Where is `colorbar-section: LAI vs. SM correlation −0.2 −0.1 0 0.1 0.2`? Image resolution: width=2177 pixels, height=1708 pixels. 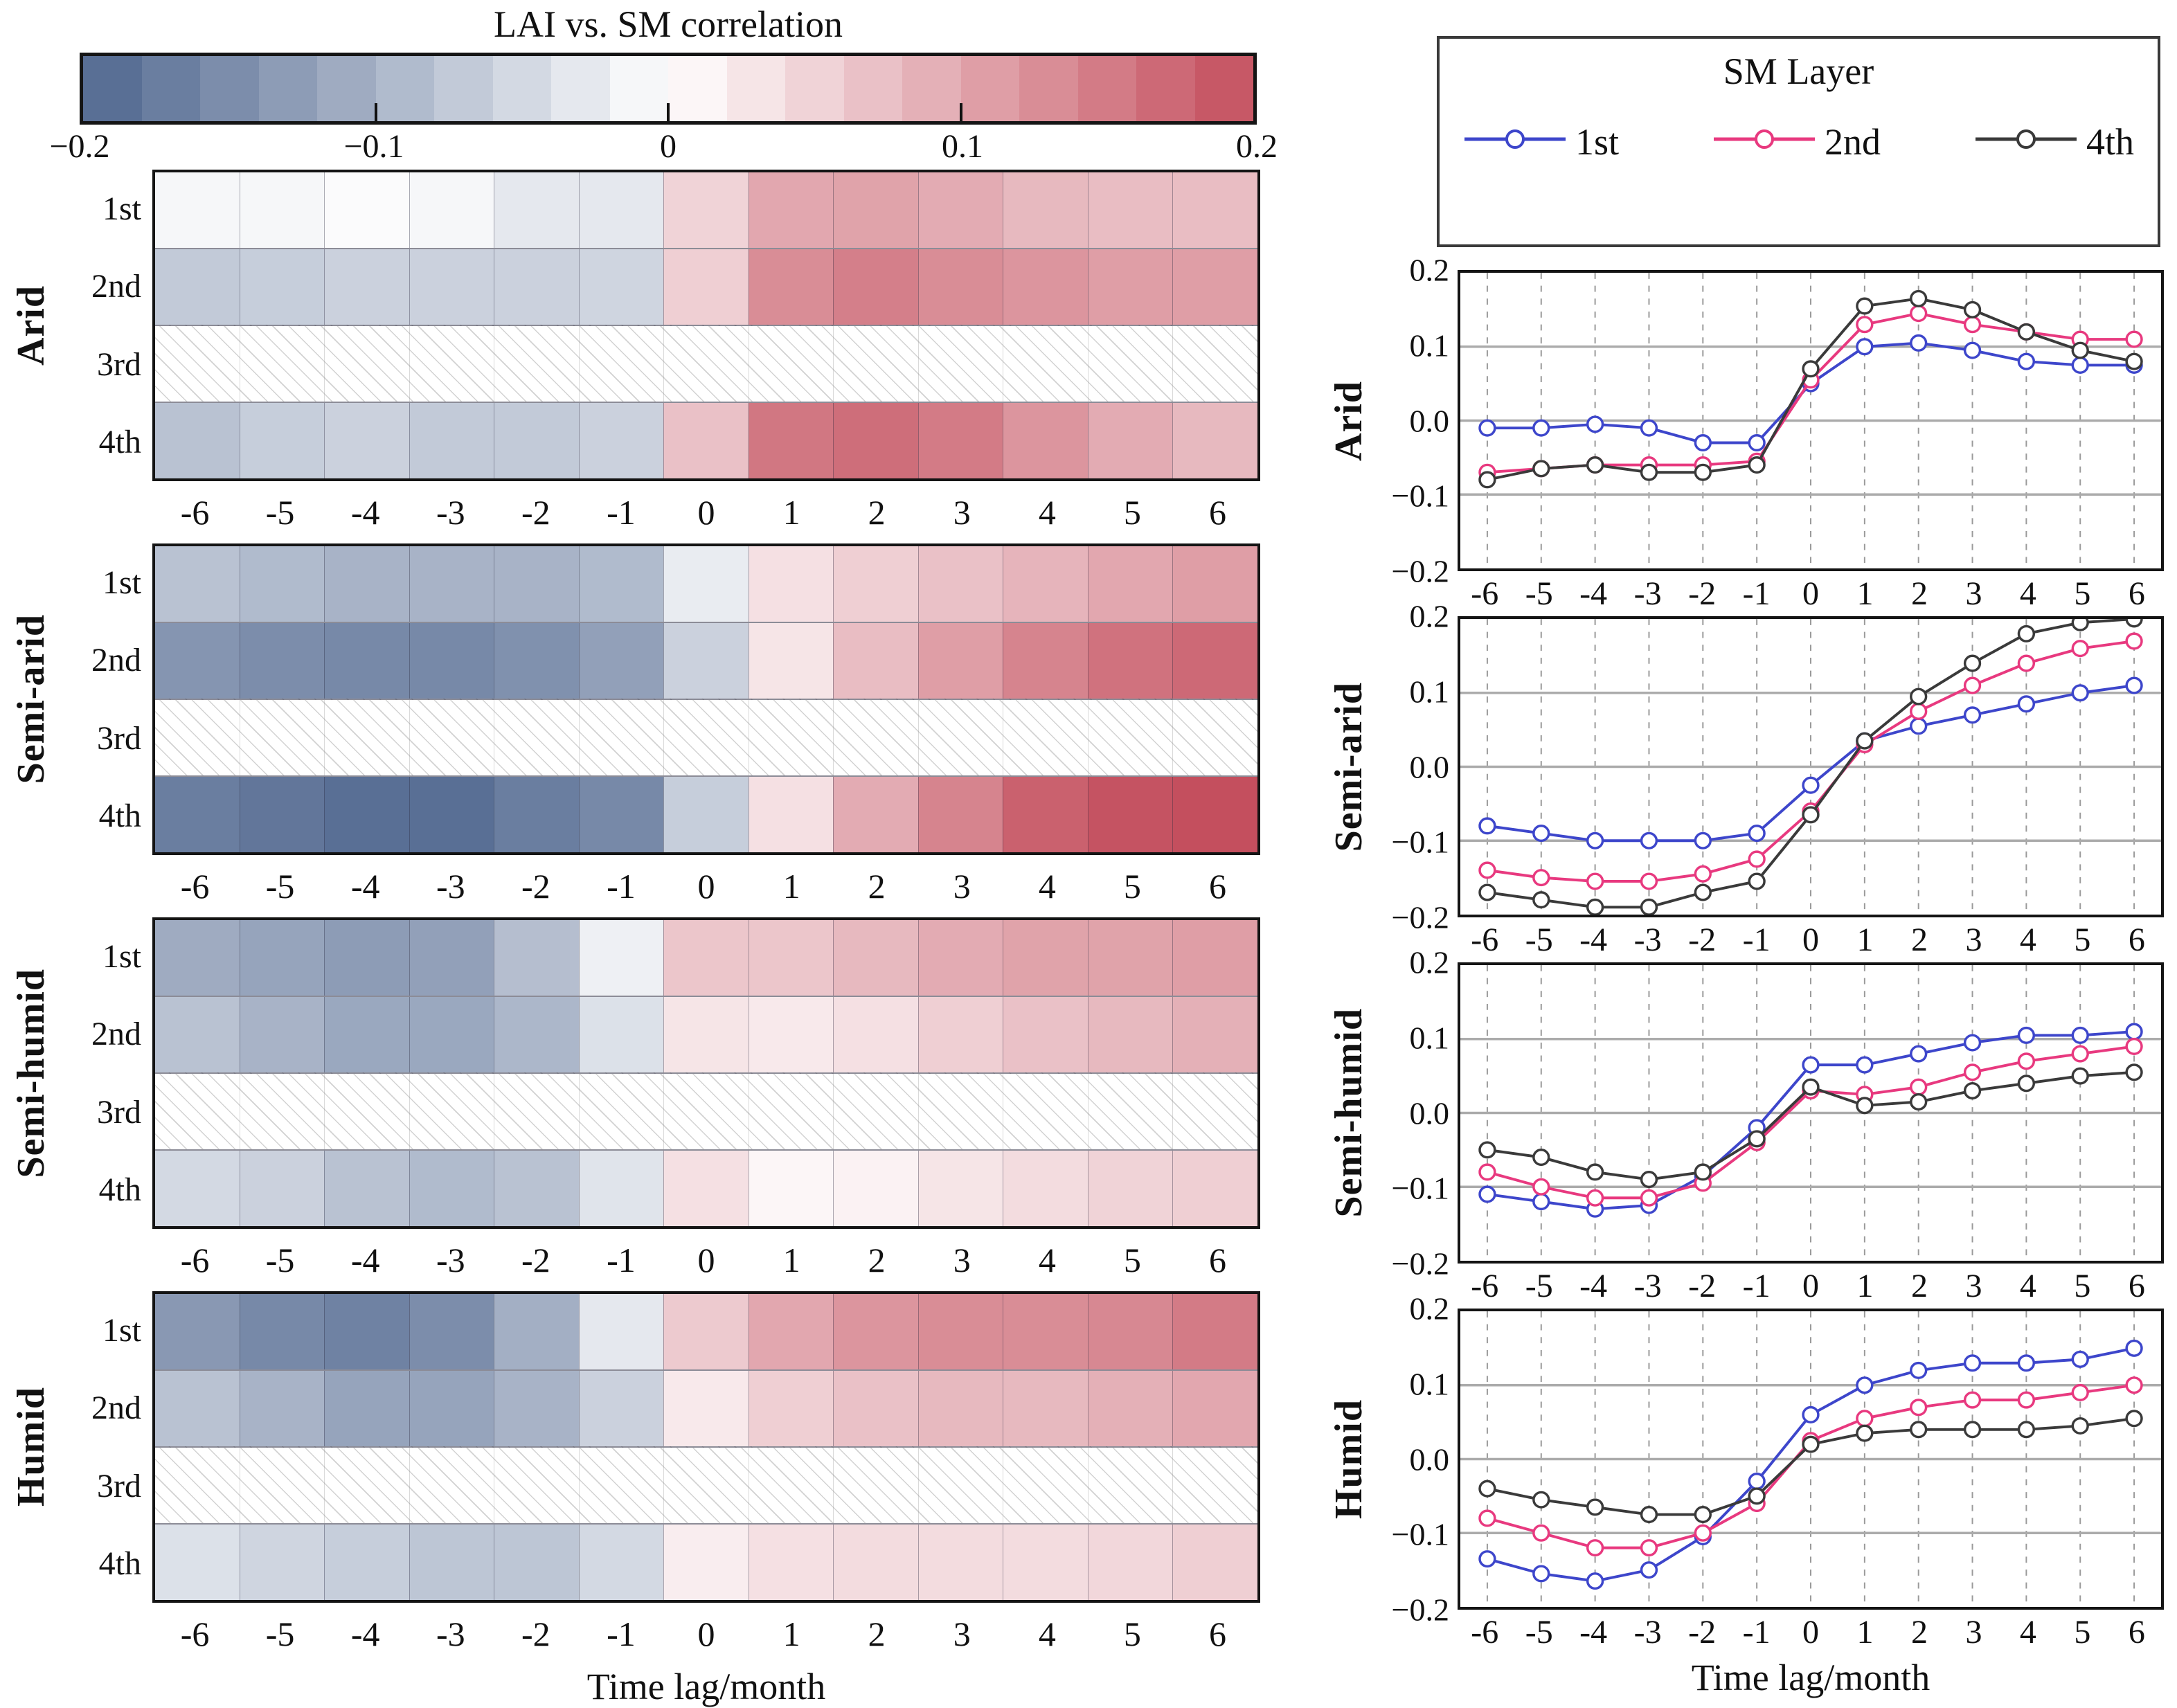
colorbar-section: LAI vs. SM correlation −0.2 −0.1 0 0.1 0.2 is located at coordinates (658, 85).